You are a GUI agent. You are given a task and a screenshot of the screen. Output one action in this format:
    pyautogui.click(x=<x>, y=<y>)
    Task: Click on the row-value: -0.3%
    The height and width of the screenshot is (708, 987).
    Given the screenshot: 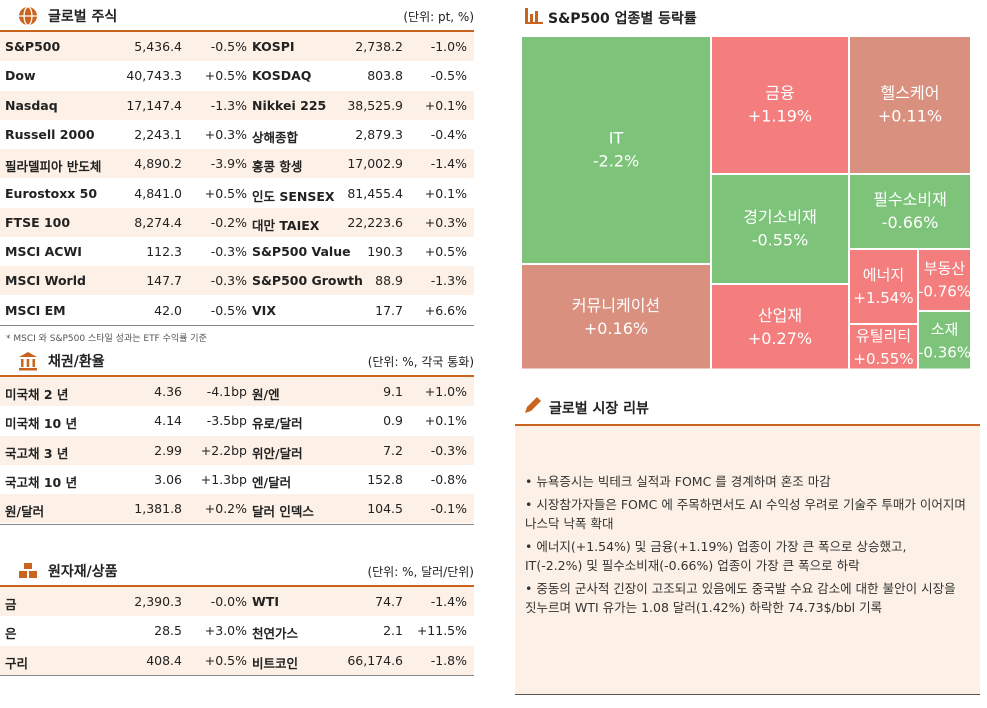 What is the action you would take?
    pyautogui.click(x=448, y=450)
    